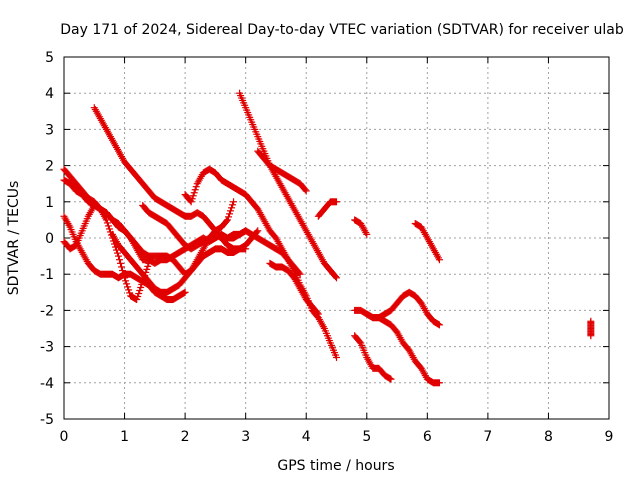 This screenshot has height=480, width=640. I want to click on y-tick-label: 3, so click(49, 130).